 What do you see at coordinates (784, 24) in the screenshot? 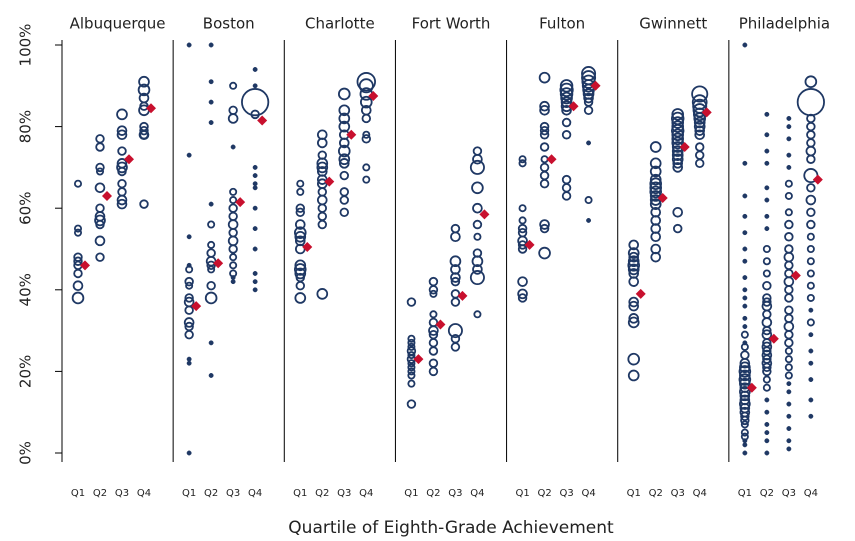
I see `panel-title: Philadelphia` at bounding box center [784, 24].